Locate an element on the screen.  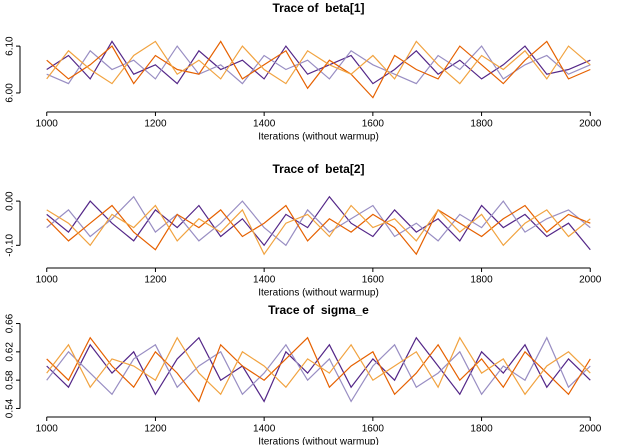
y-tick-label: 0.58 is located at coordinates (10, 380).